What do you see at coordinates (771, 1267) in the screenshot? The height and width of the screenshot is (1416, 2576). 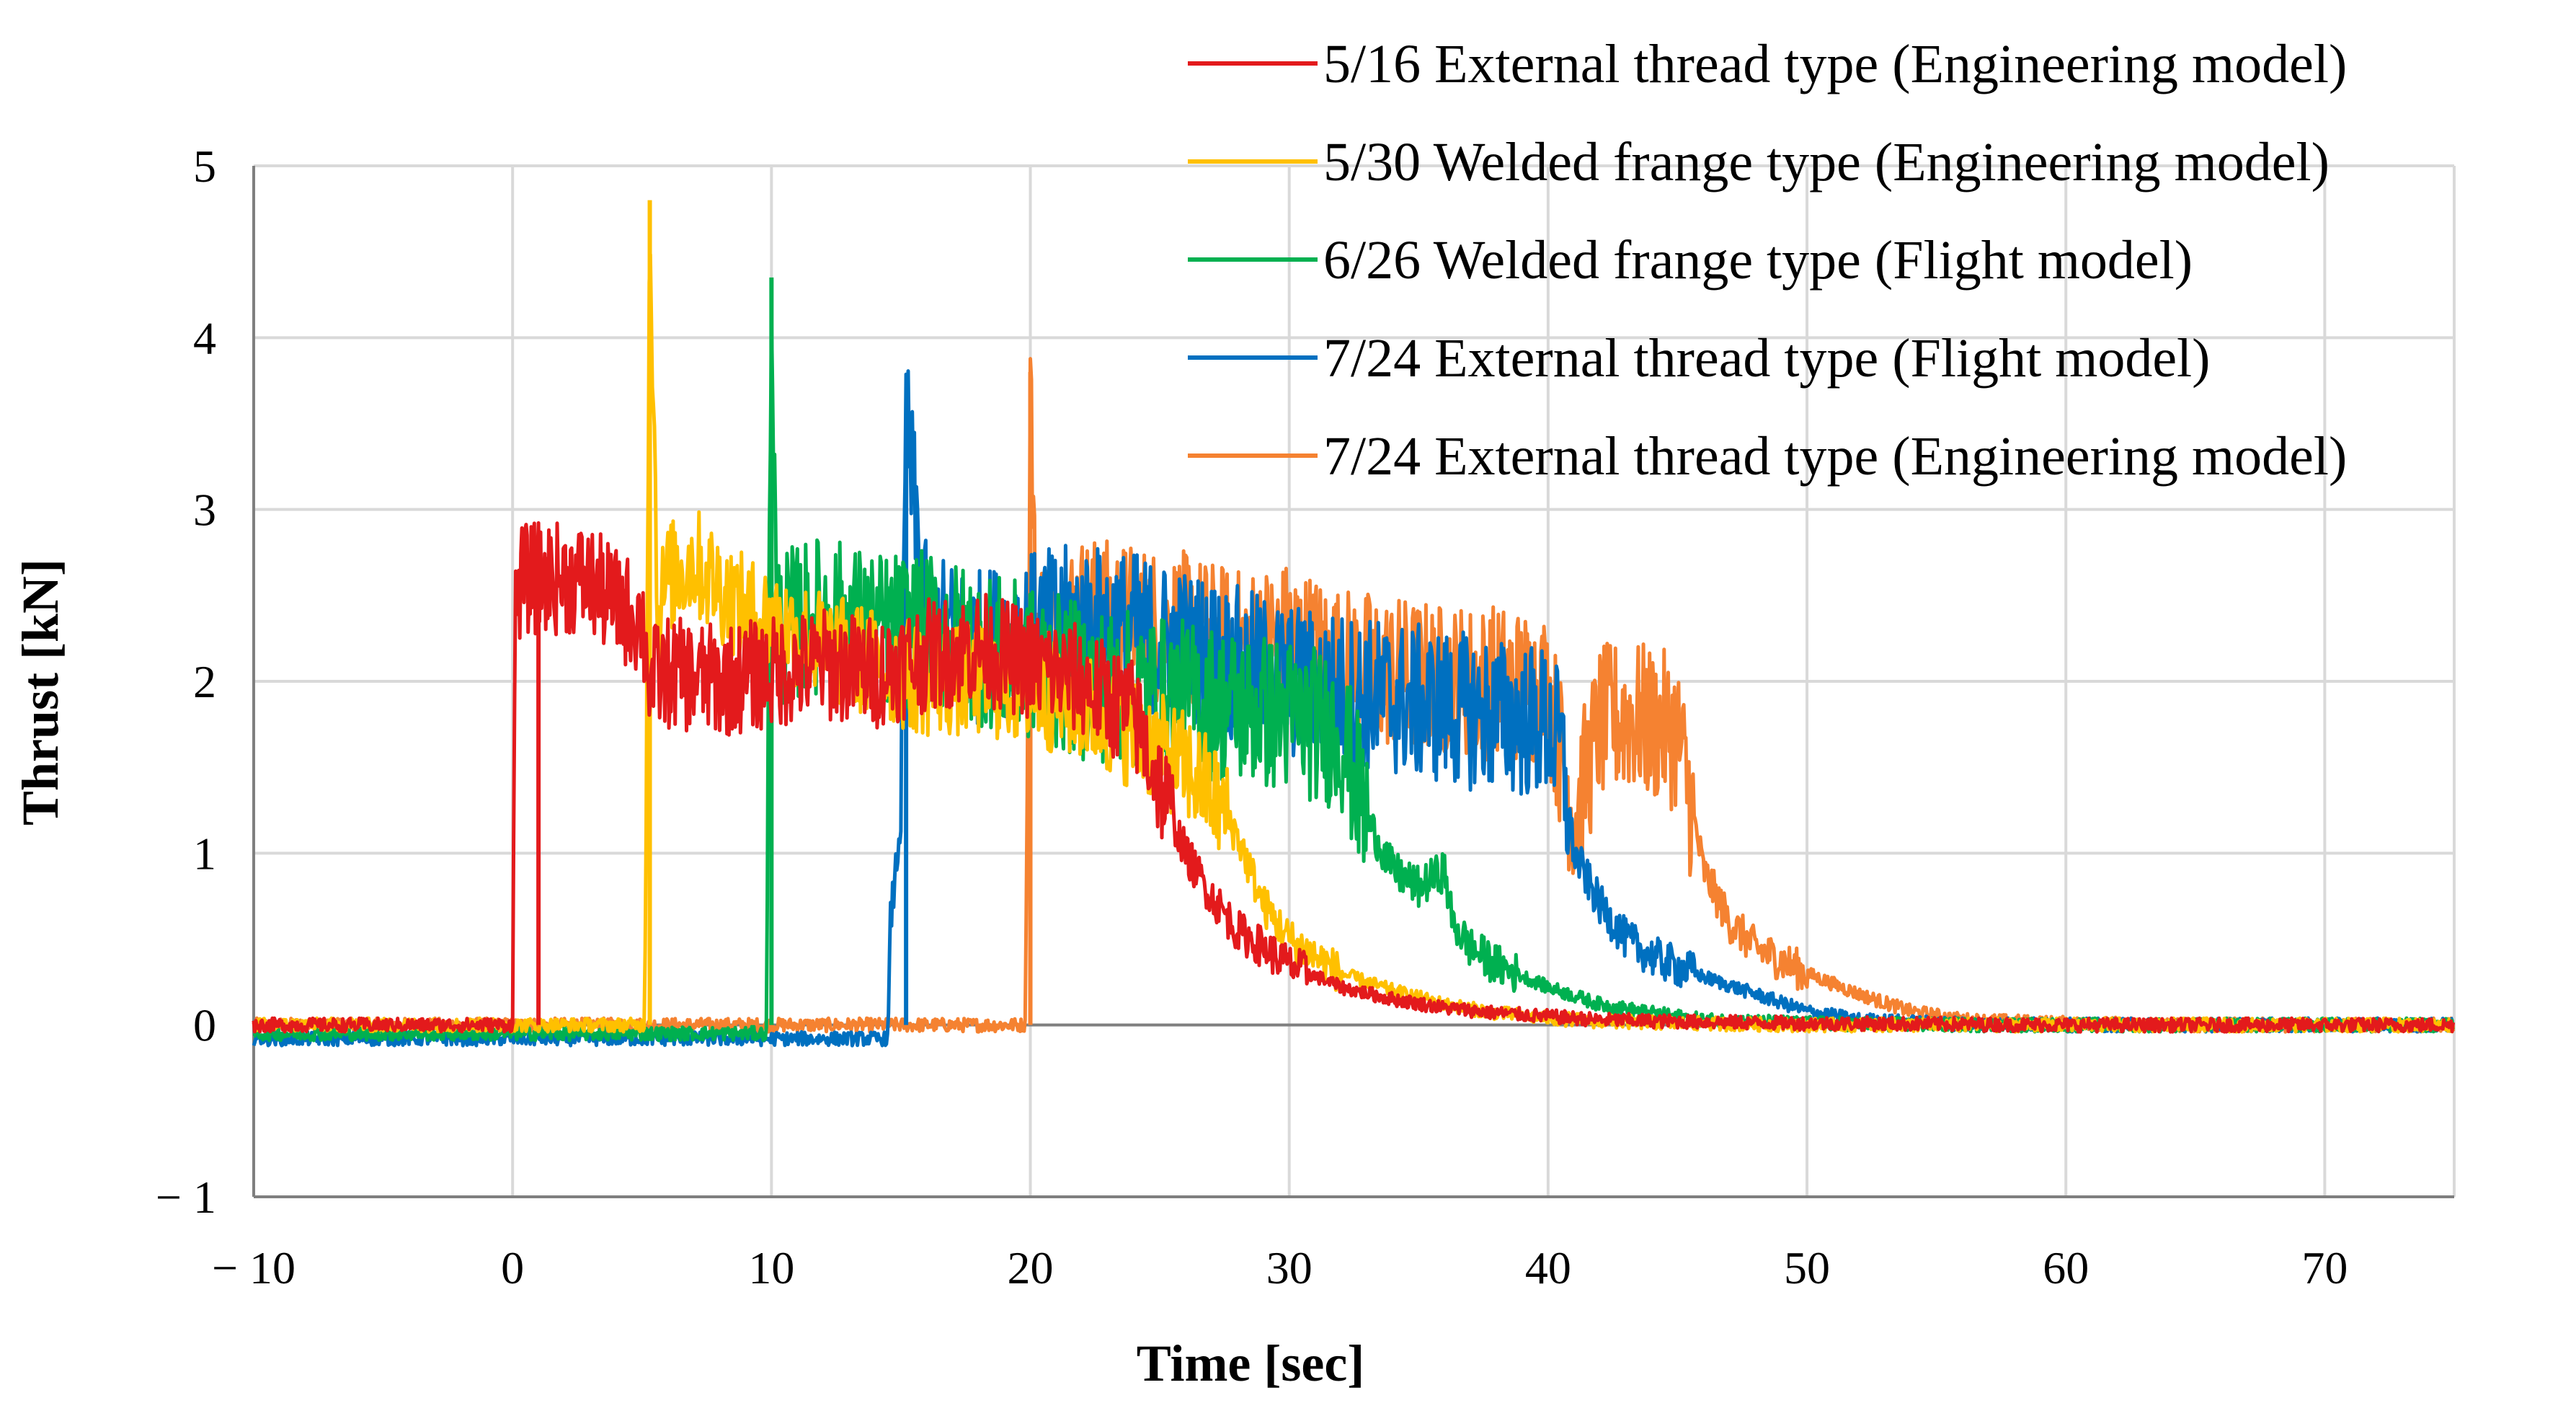 I see `x-tick-label: 10` at bounding box center [771, 1267].